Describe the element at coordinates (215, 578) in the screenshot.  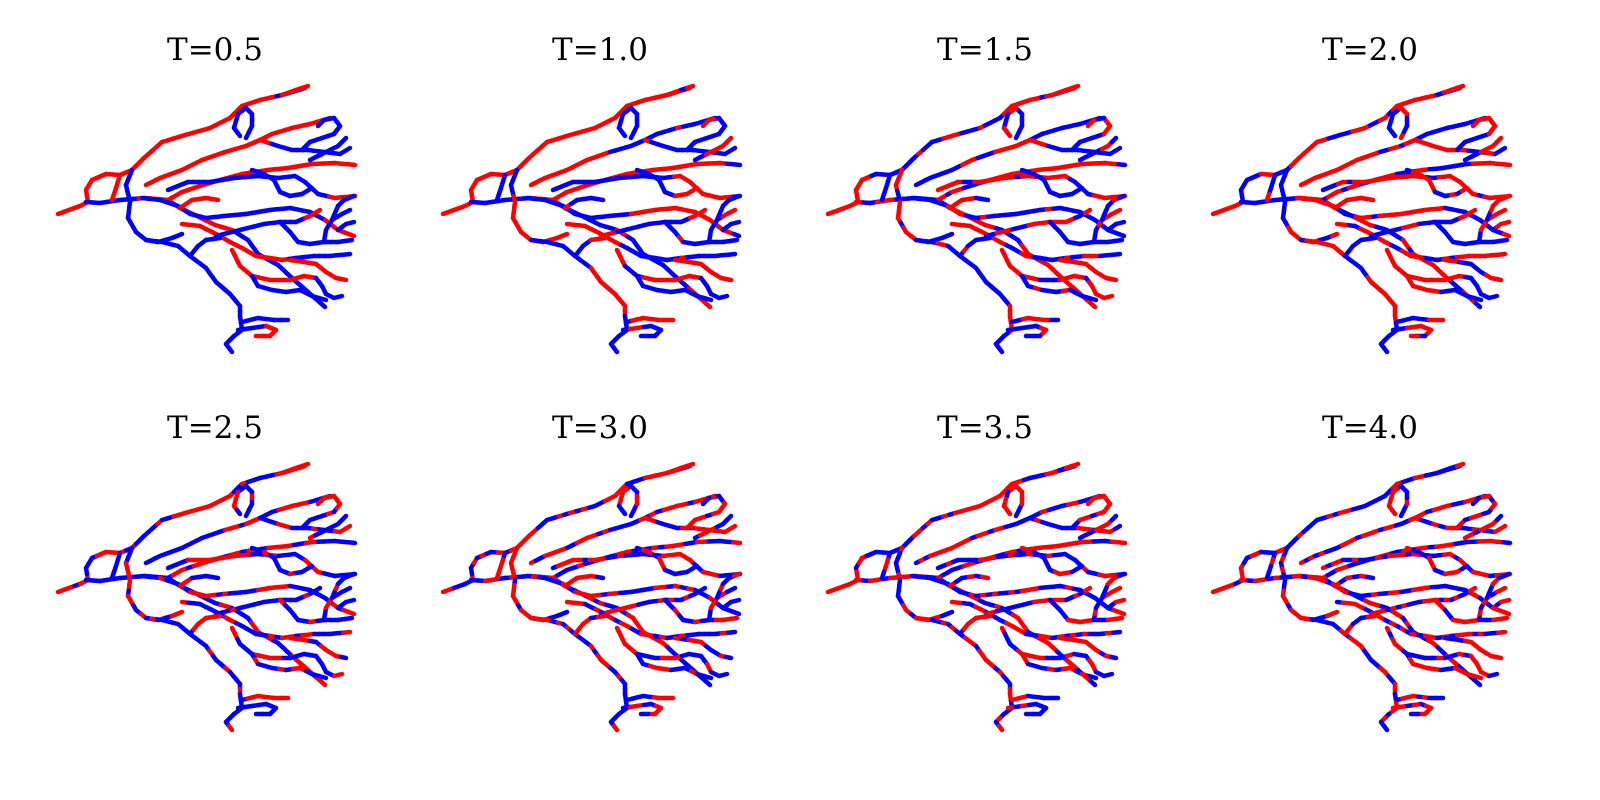
I see `panel-5: T=2.5` at that location.